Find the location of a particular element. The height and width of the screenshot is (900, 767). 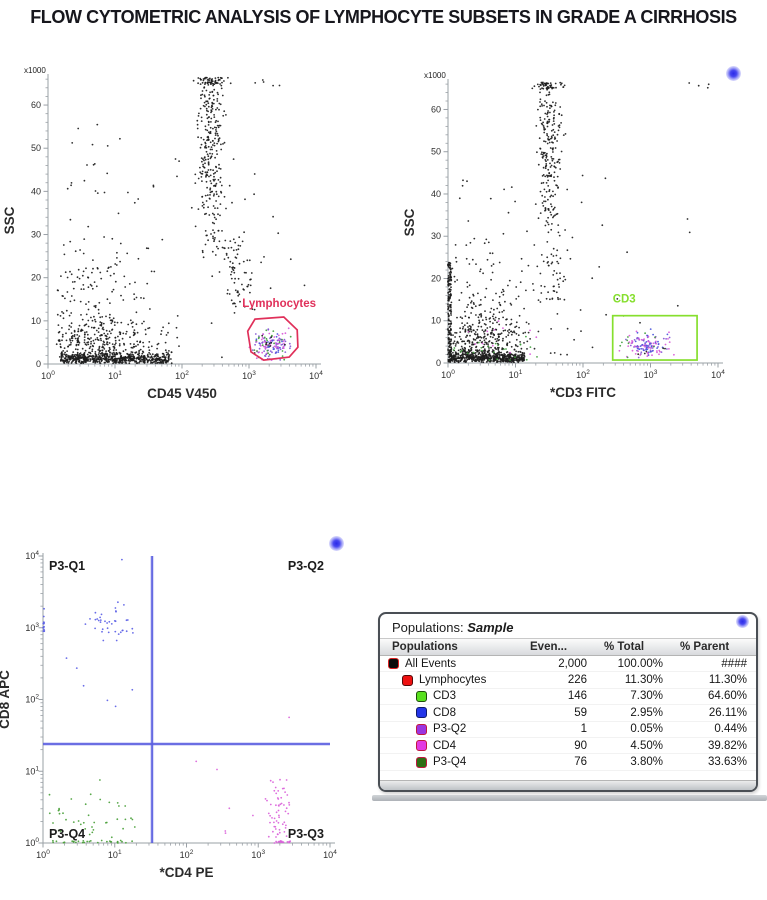

svg-text: *CD4 PE is located at coordinates (186, 872).